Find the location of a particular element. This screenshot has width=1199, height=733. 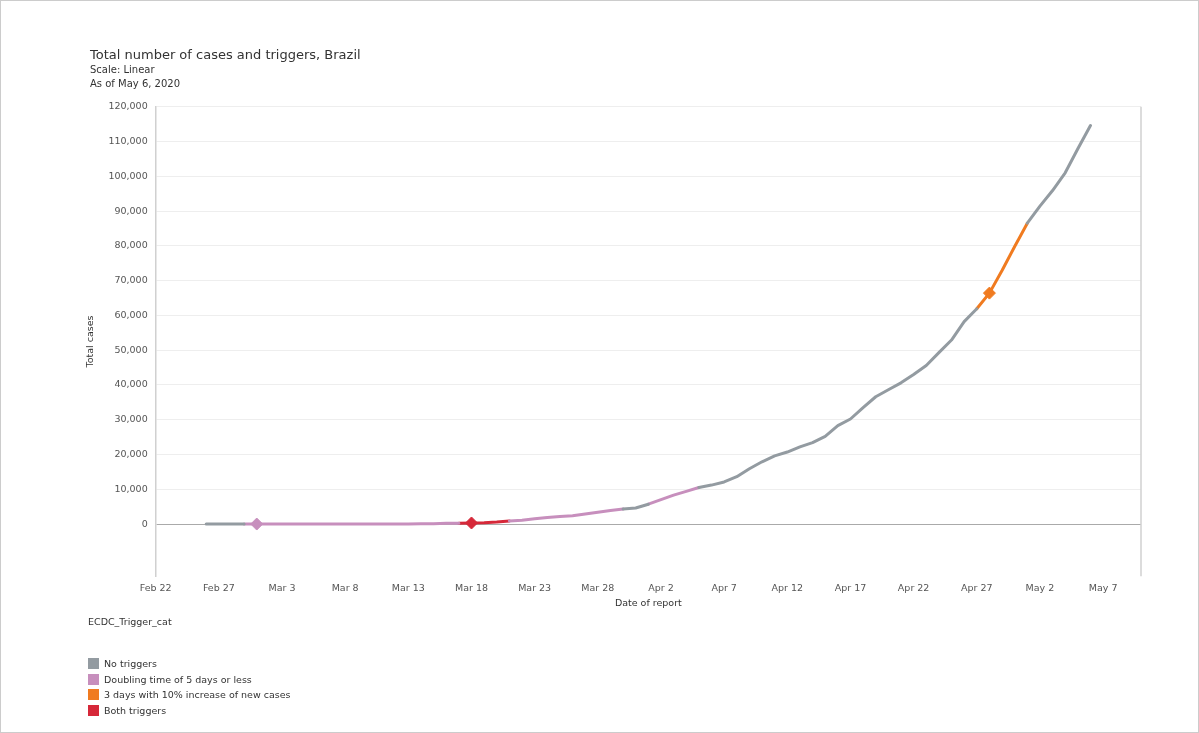

x-tick-label: Feb 22 is located at coordinates (155, 588).